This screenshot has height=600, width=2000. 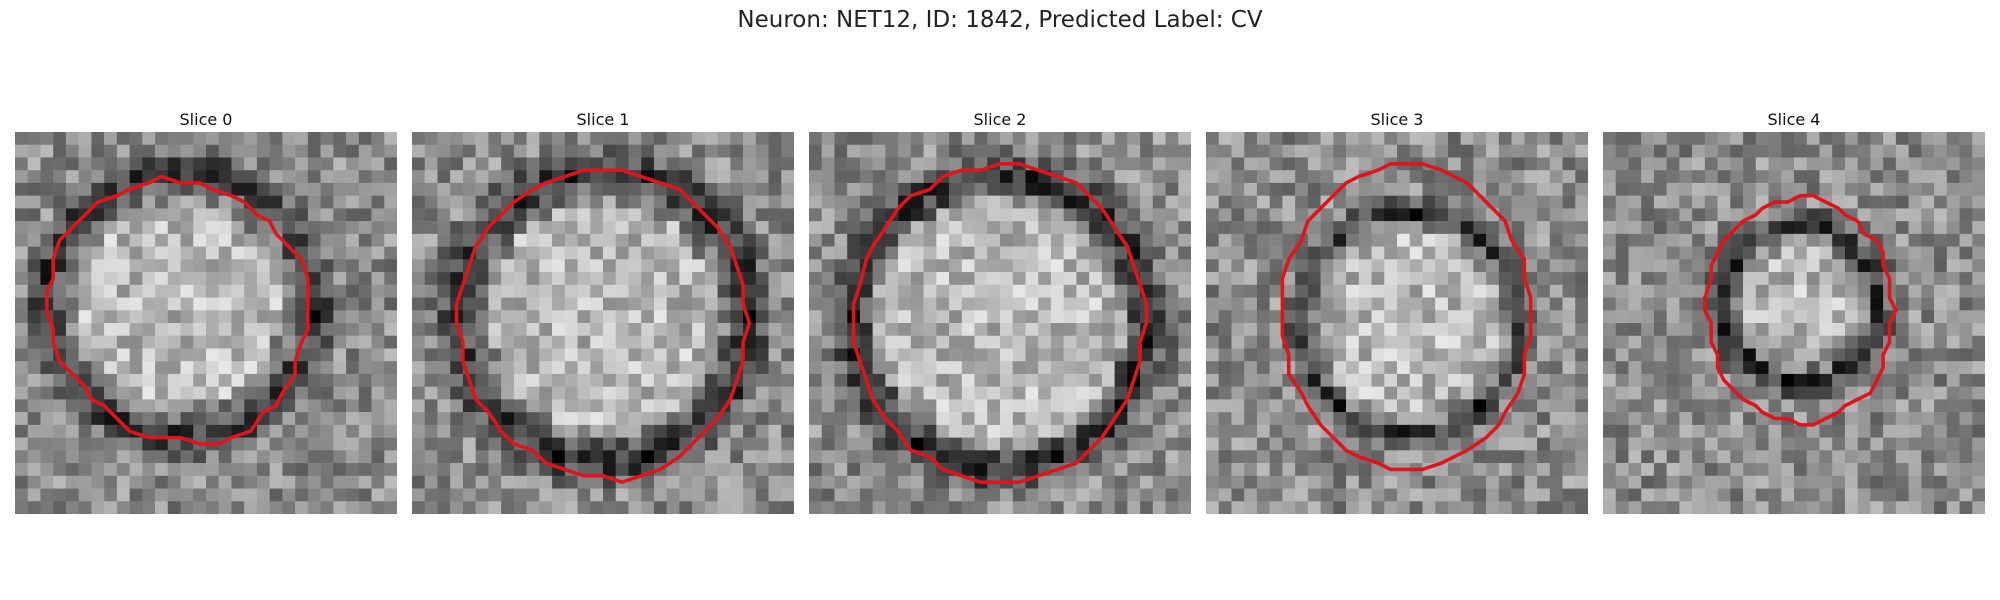 I want to click on slice-title-4: Slice 4, so click(x=1794, y=119).